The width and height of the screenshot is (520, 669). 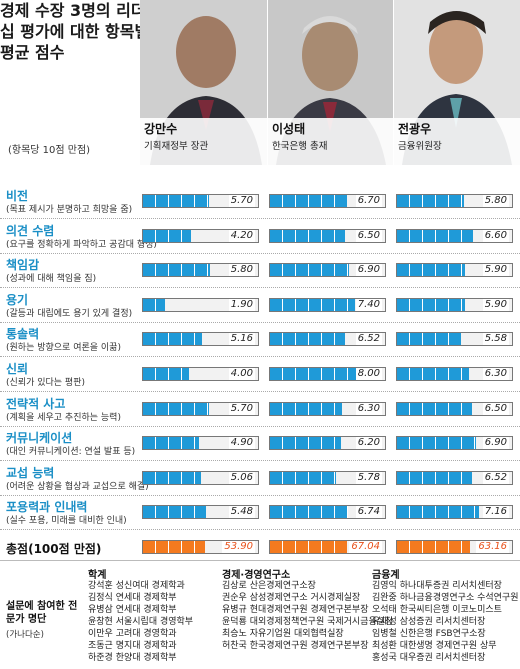 I want to click on chart-title: 경제 수장 3명의 리더십 평가에 대한 항목별 평균 점수, so click(x=75, y=31).